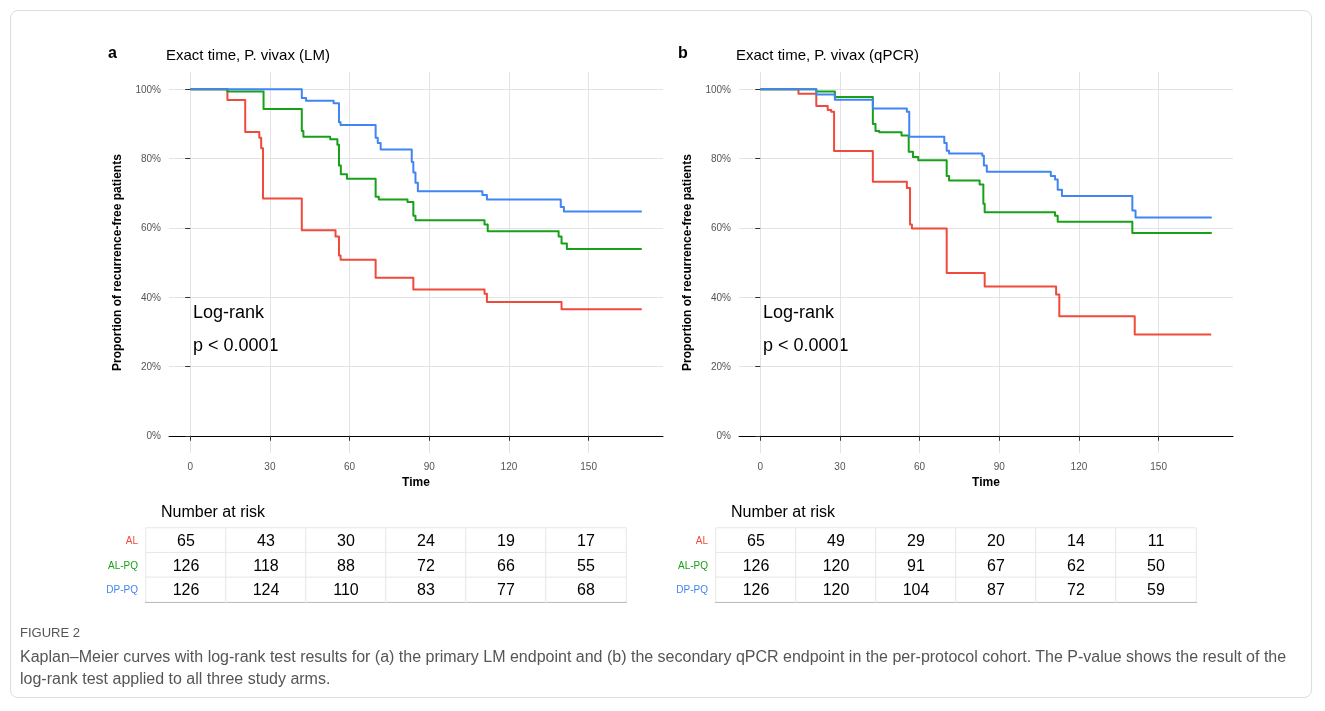  What do you see at coordinates (426, 540) in the screenshot?
I see `data-label: 24` at bounding box center [426, 540].